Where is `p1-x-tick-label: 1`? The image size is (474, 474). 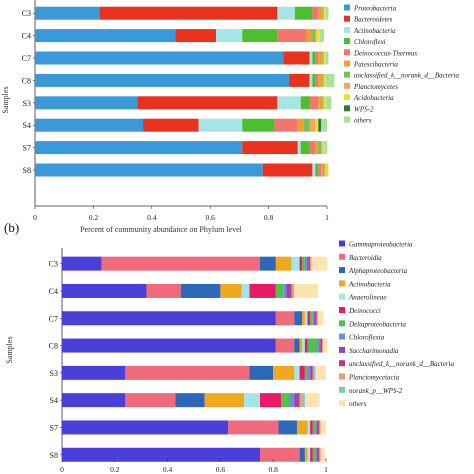
p1-x-tick-label: 1 is located at coordinates (327, 217).